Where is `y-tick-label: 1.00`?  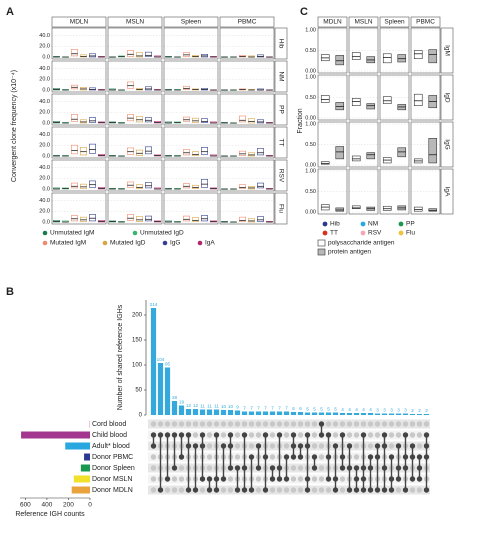
y-tick-label: 1.00 is located at coordinates (310, 77).